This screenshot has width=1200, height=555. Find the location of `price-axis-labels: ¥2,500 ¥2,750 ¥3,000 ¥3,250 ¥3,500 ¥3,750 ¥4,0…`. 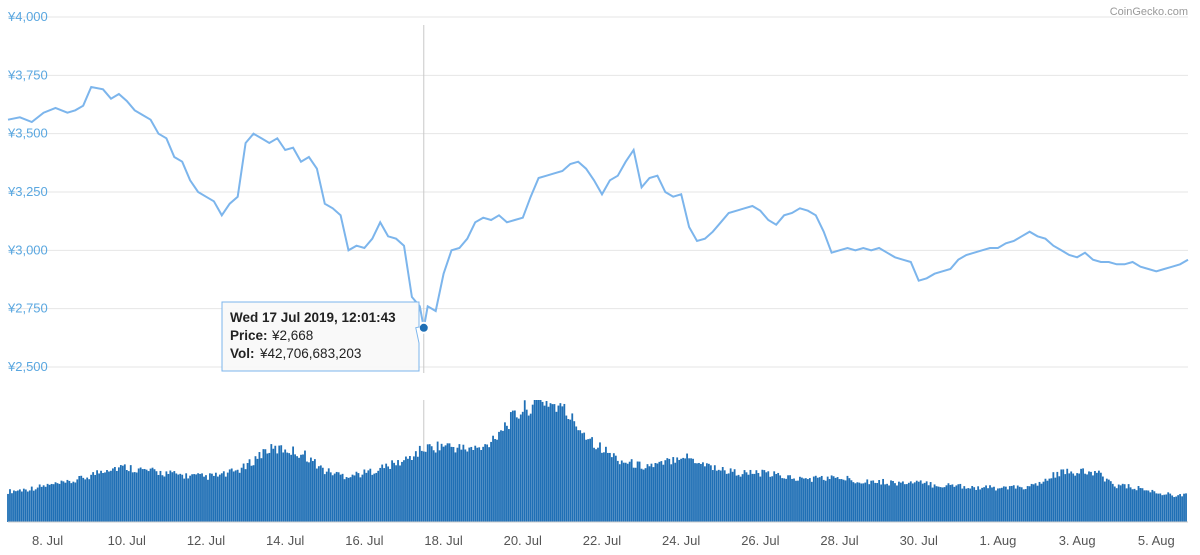

price-axis-labels: ¥2,500 ¥2,750 ¥3,000 ¥3,250 ¥3,500 ¥3,750 ¥4,0… is located at coordinates (27, 191).